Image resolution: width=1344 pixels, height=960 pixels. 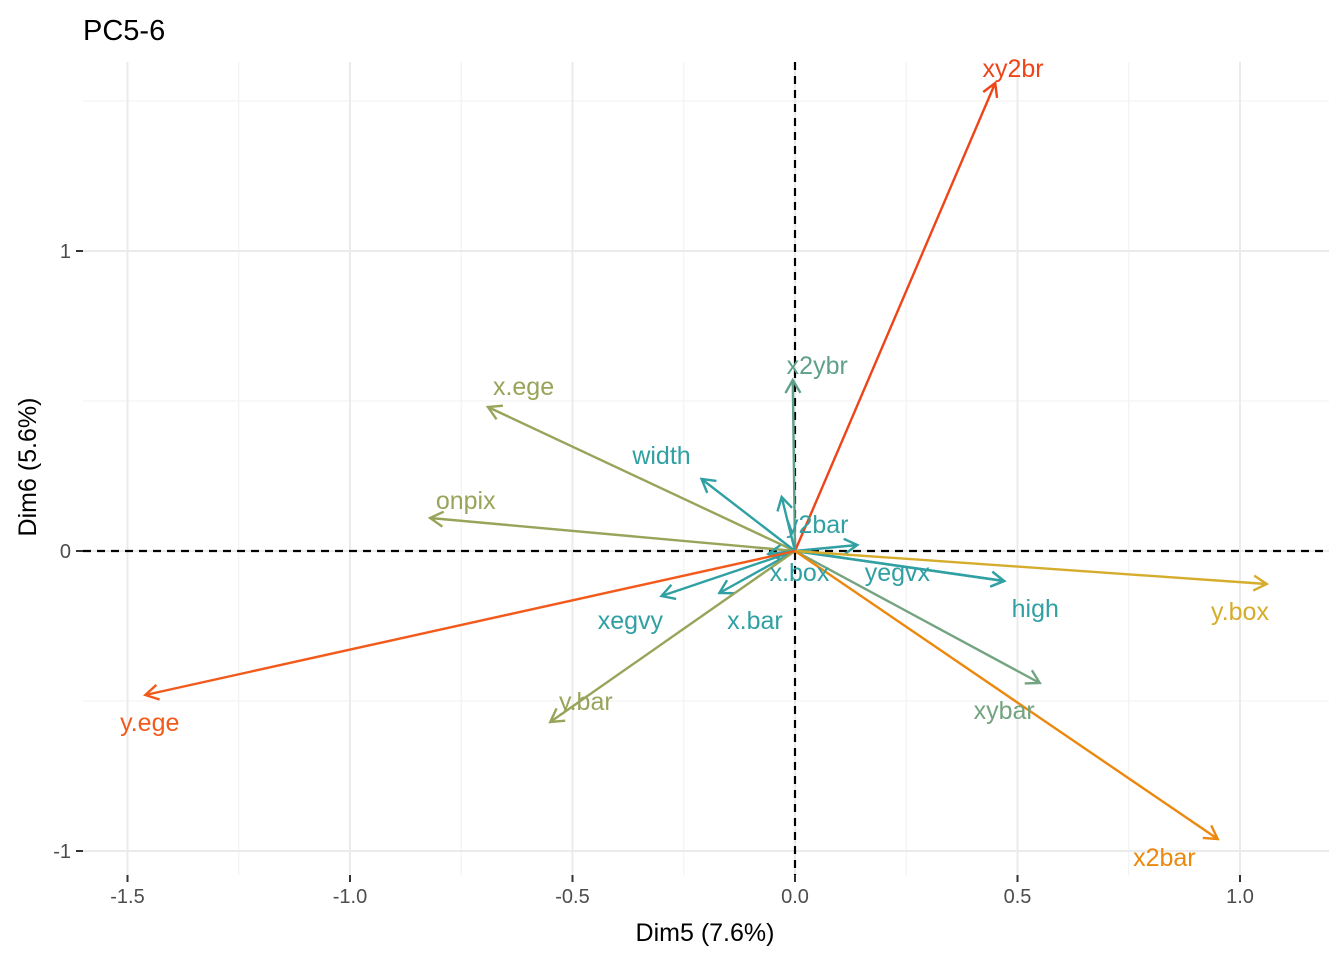 I want to click on arrowhead-y-ege, so click(x=151, y=692).